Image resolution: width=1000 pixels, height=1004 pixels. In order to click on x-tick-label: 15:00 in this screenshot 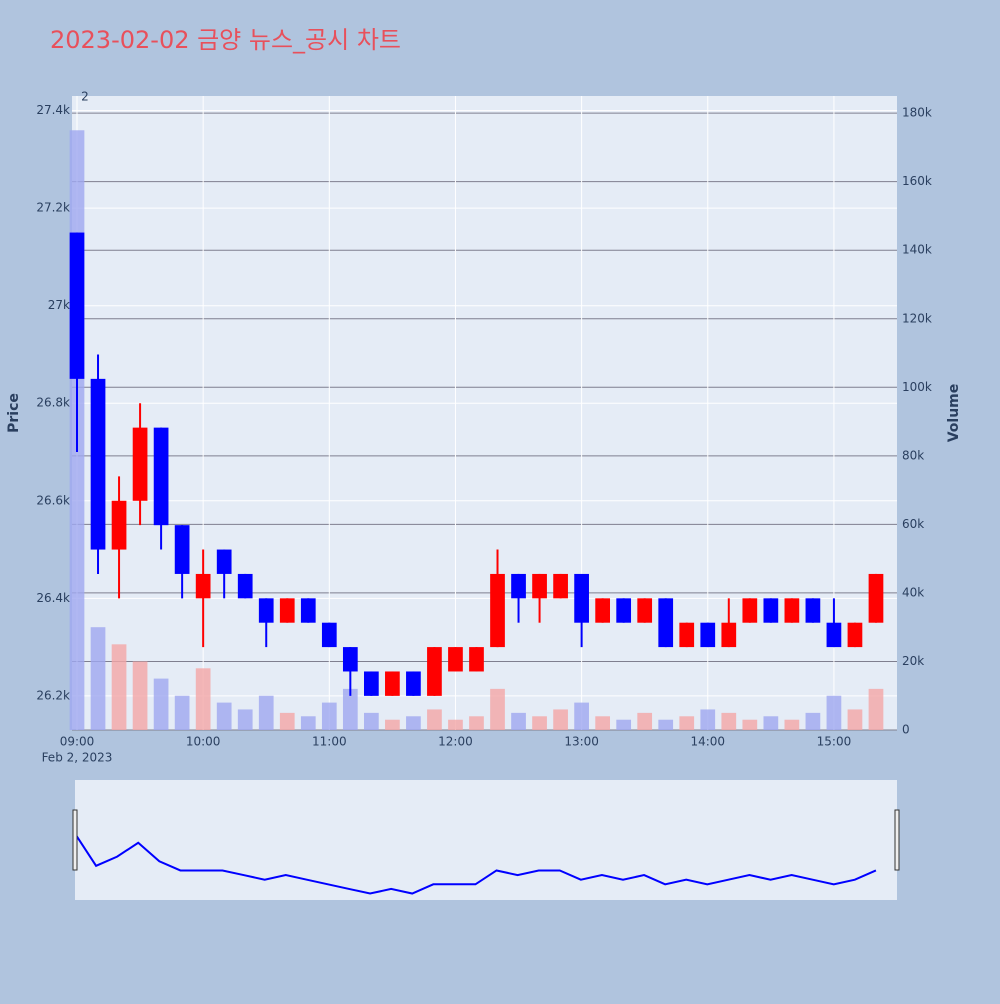, I will do `click(834, 742)`.